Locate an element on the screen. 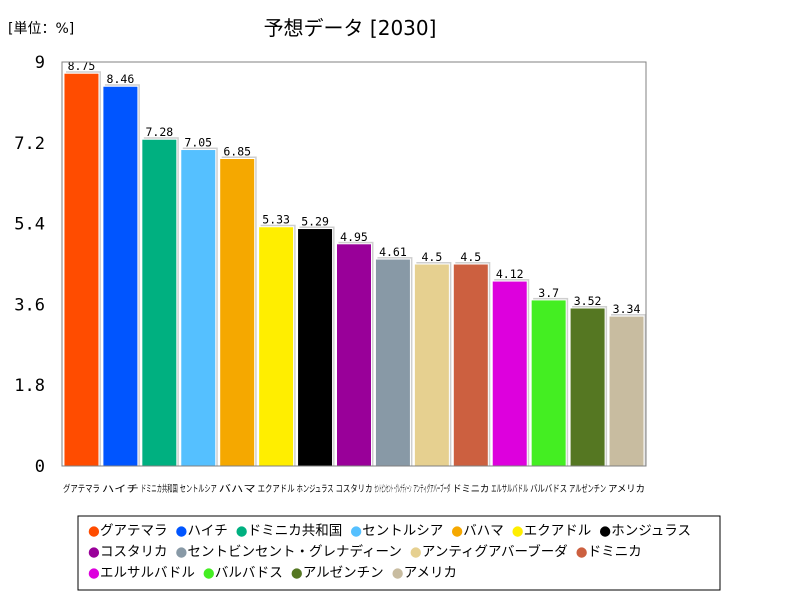 The image size is (800, 600). data-label: 3.7 is located at coordinates (548, 293).